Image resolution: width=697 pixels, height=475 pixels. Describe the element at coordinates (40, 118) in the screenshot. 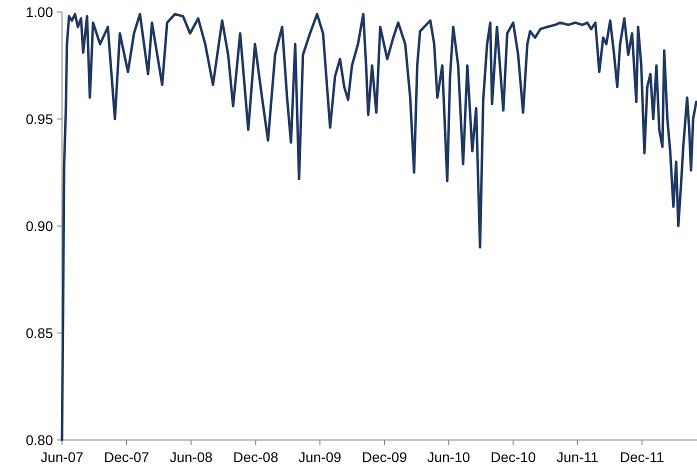

I see `y-tick-label: 0.95` at that location.